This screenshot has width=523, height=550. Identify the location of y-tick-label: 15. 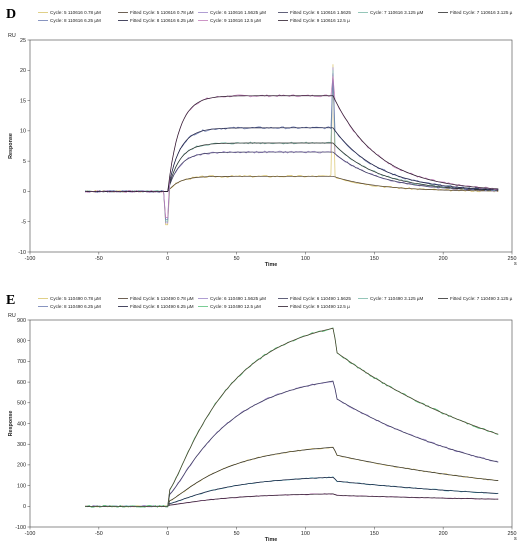
(23, 101).